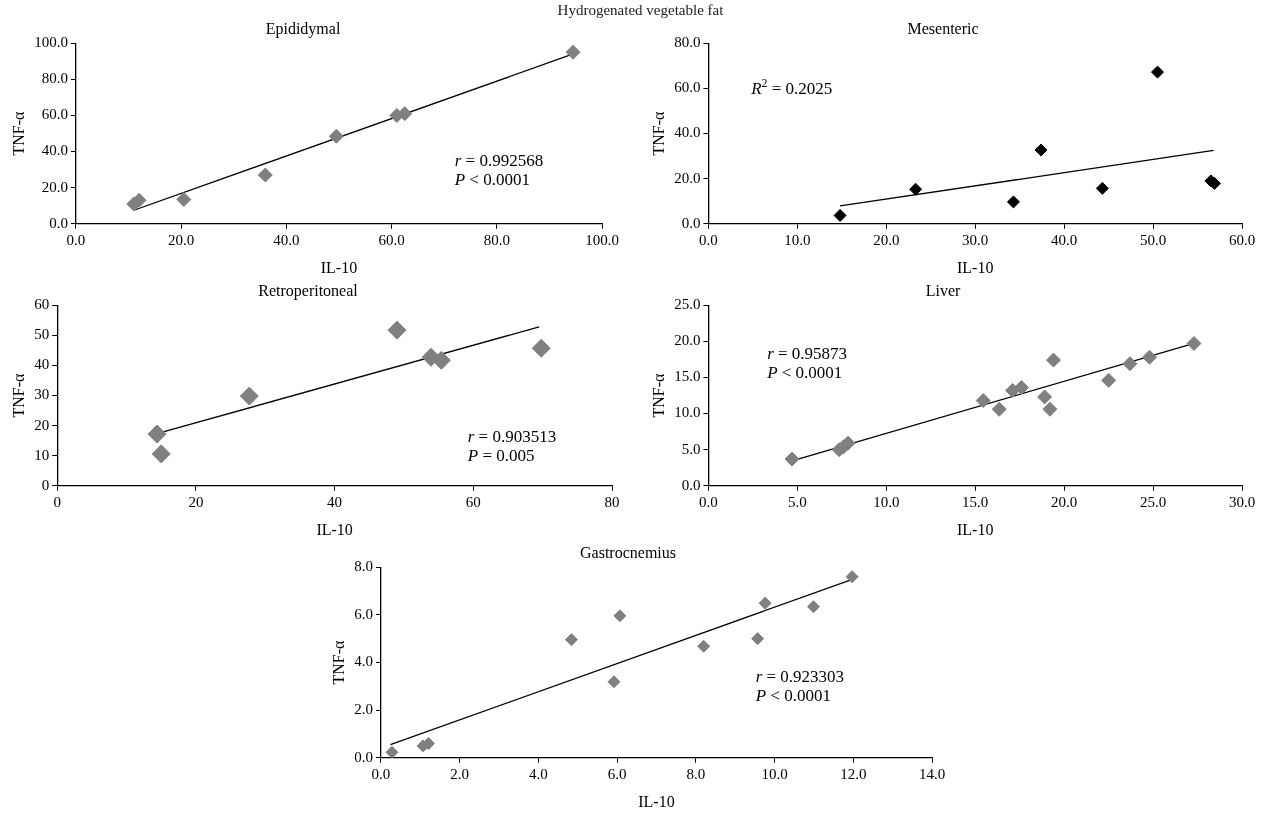  What do you see at coordinates (943, 290) in the screenshot?
I see `chart-title: Liver` at bounding box center [943, 290].